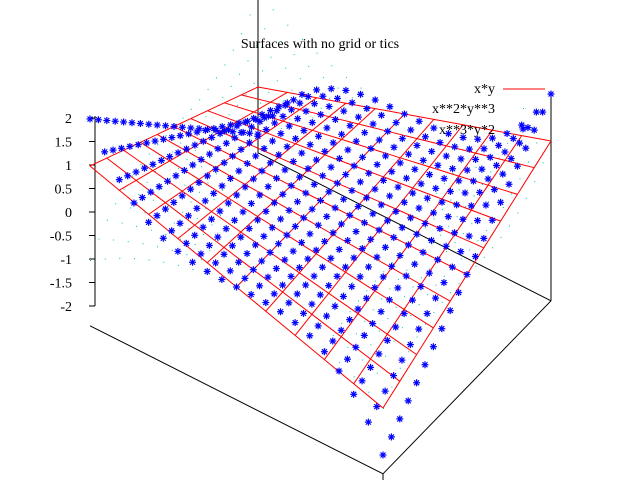 The height and width of the screenshot is (480, 640). What do you see at coordinates (68, 119) in the screenshot?
I see `z-tick-label-0: 2` at bounding box center [68, 119].